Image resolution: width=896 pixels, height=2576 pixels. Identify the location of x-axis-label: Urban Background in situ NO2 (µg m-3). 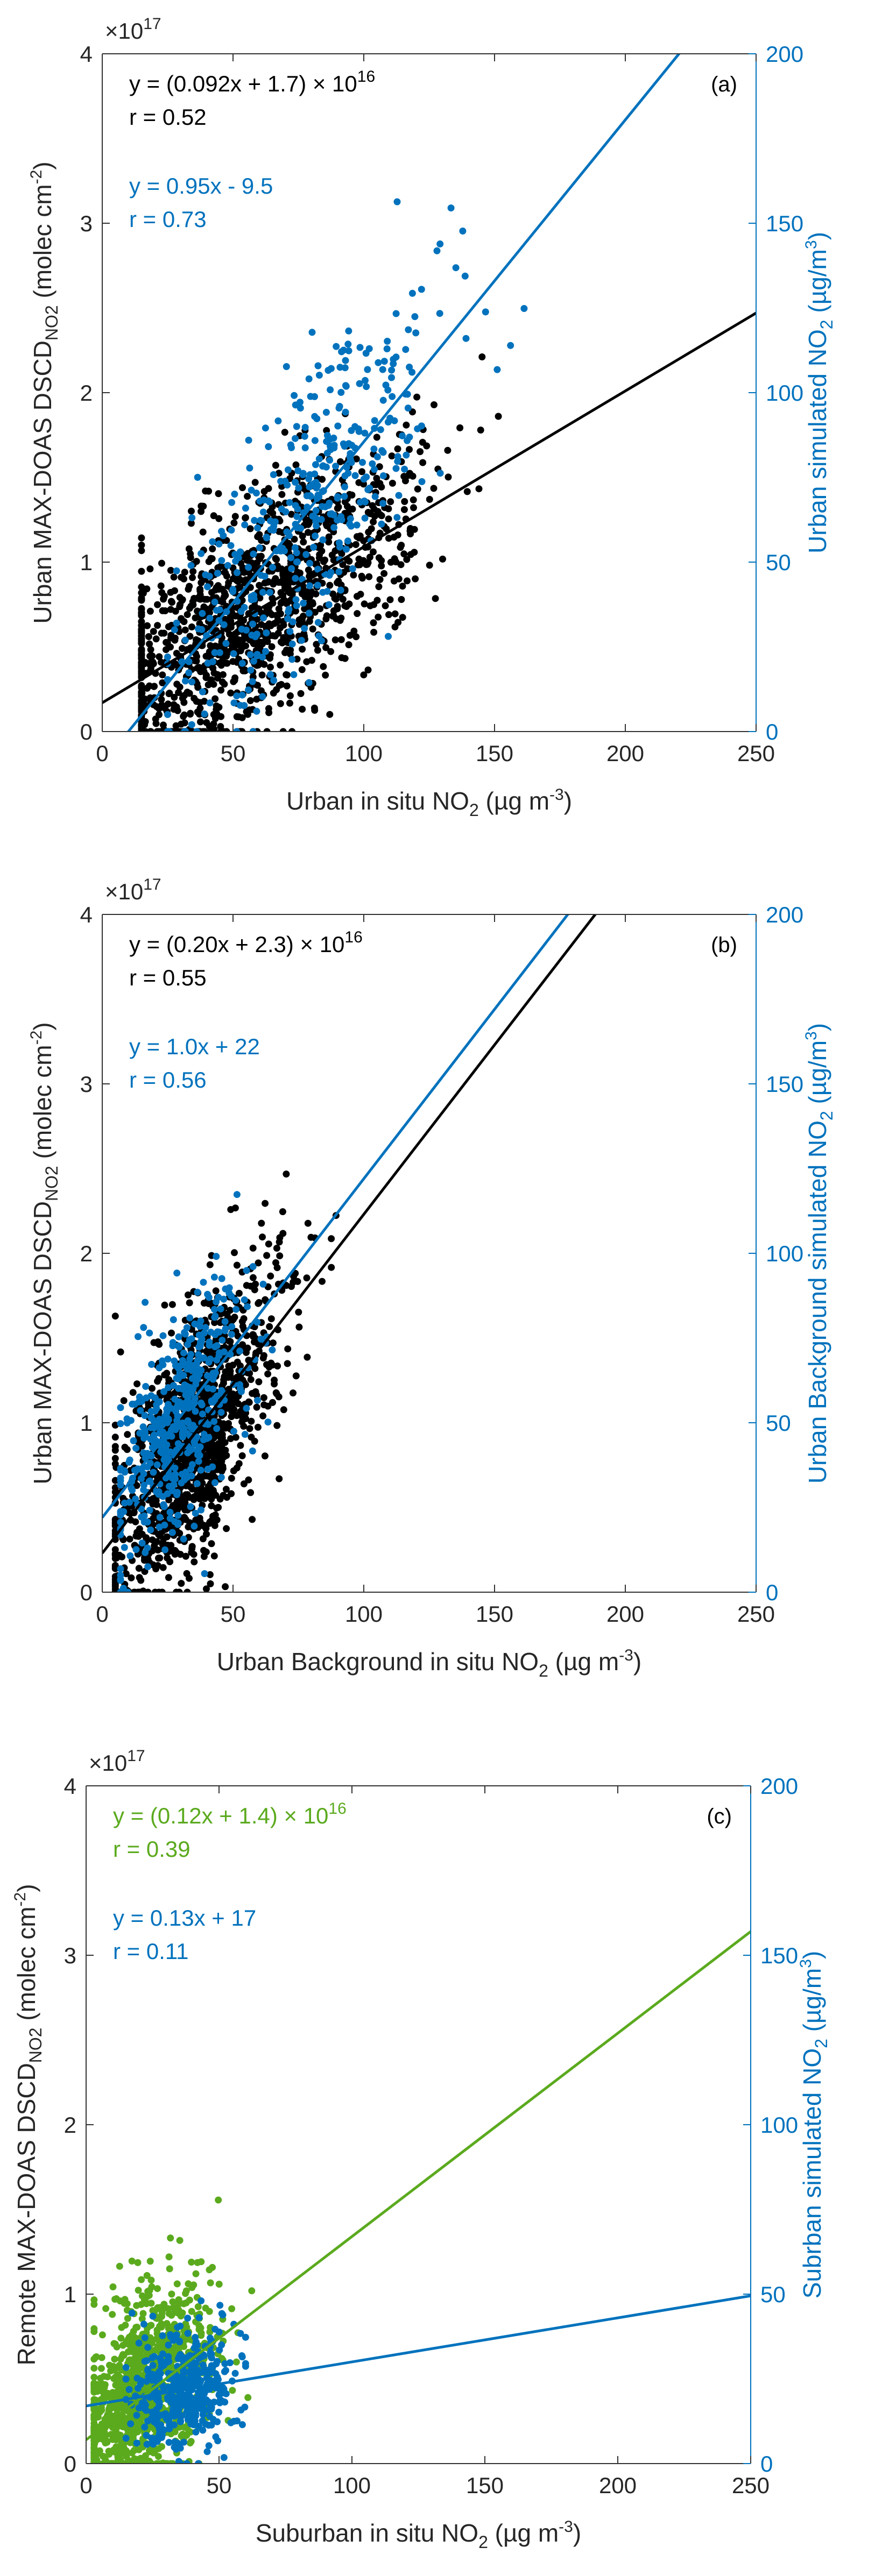
(429, 1663).